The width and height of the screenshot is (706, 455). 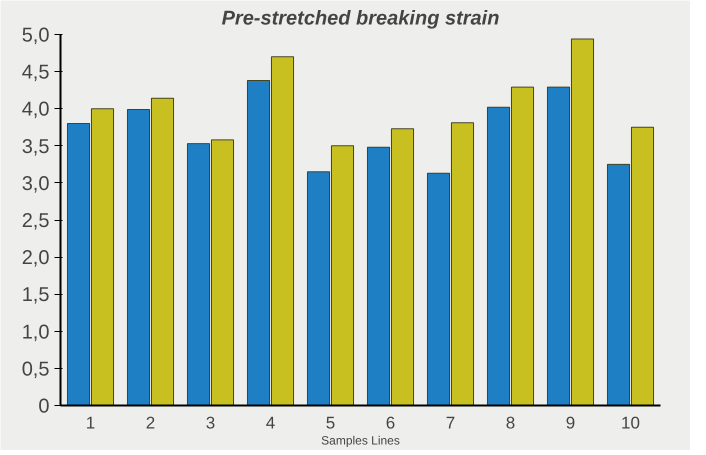 What do you see at coordinates (451, 423) in the screenshot?
I see `x-tick-label: 7` at bounding box center [451, 423].